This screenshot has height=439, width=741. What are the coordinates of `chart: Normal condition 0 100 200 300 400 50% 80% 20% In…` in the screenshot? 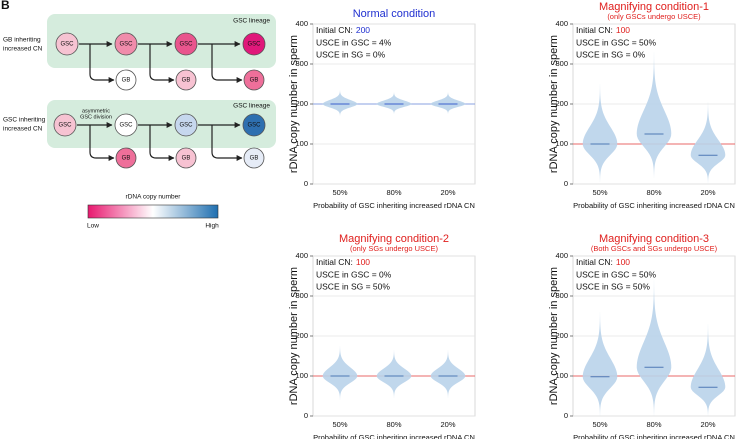 It's located at (382, 109).